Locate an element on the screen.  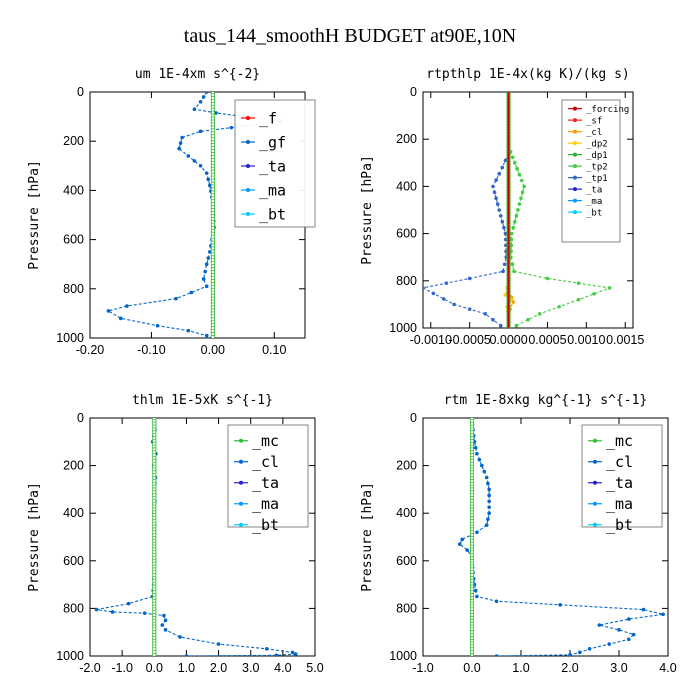
plot-frame is located at coordinates (202, 537).